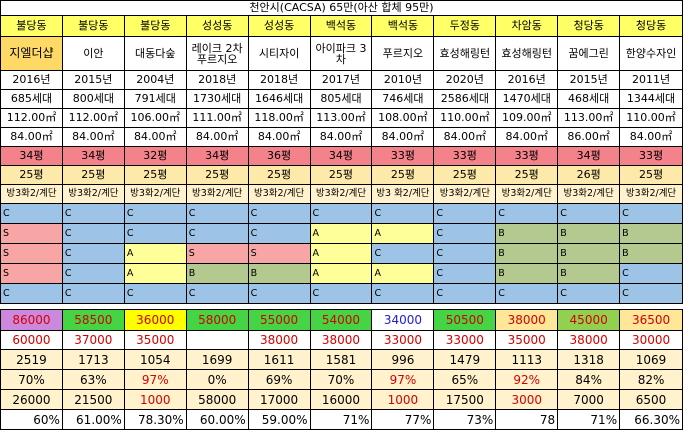 The image size is (683, 430). I want to click on supply-area-cell: 108.00㎡, so click(403, 118).